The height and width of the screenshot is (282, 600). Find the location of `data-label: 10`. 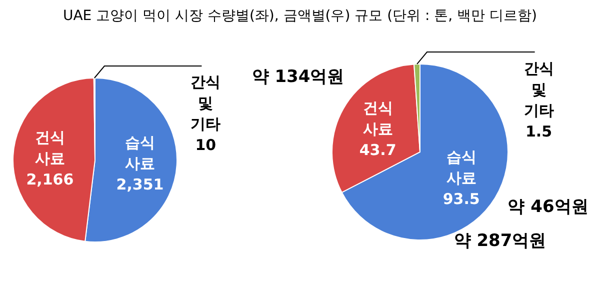

data-label: 10 is located at coordinates (205, 145).